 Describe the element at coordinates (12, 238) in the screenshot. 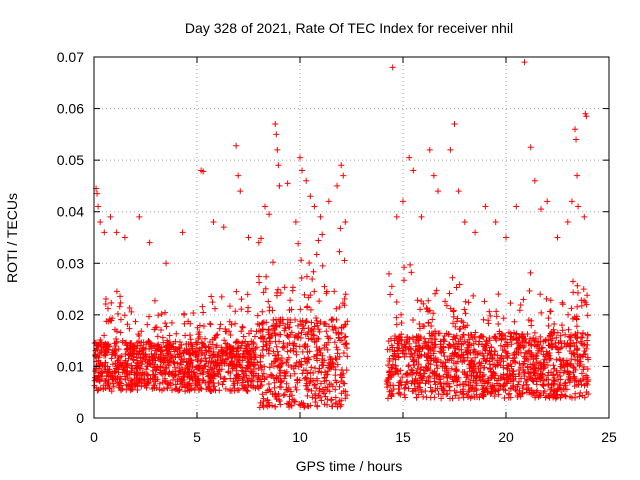

I see `y-axis-label: ROTI / TECUs` at that location.